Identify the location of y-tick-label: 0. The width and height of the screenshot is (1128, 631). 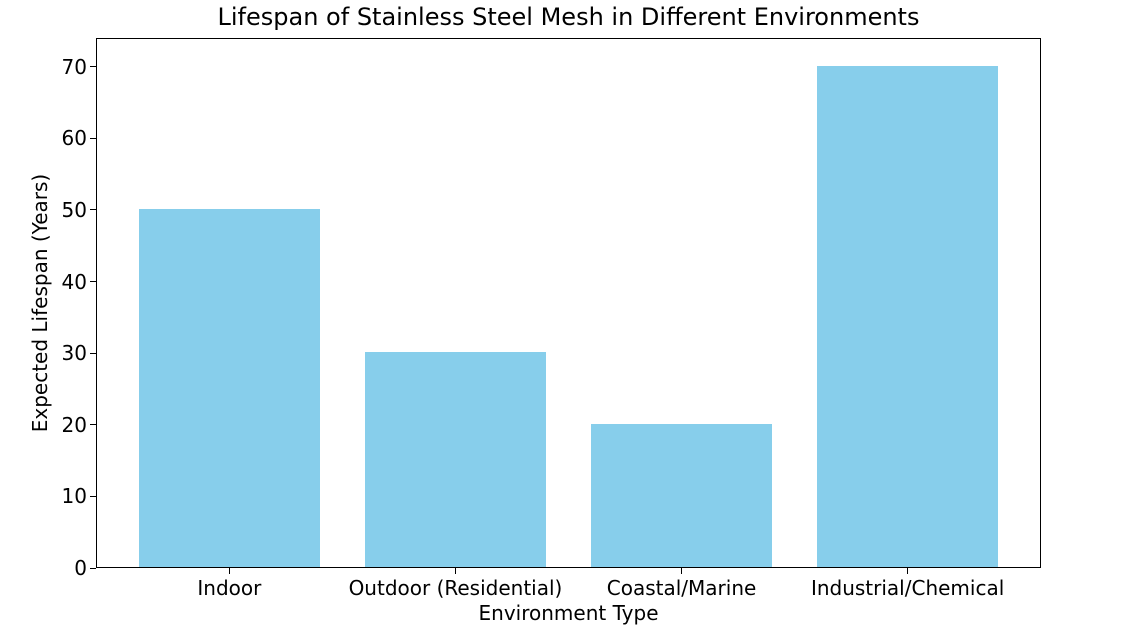
(80, 568).